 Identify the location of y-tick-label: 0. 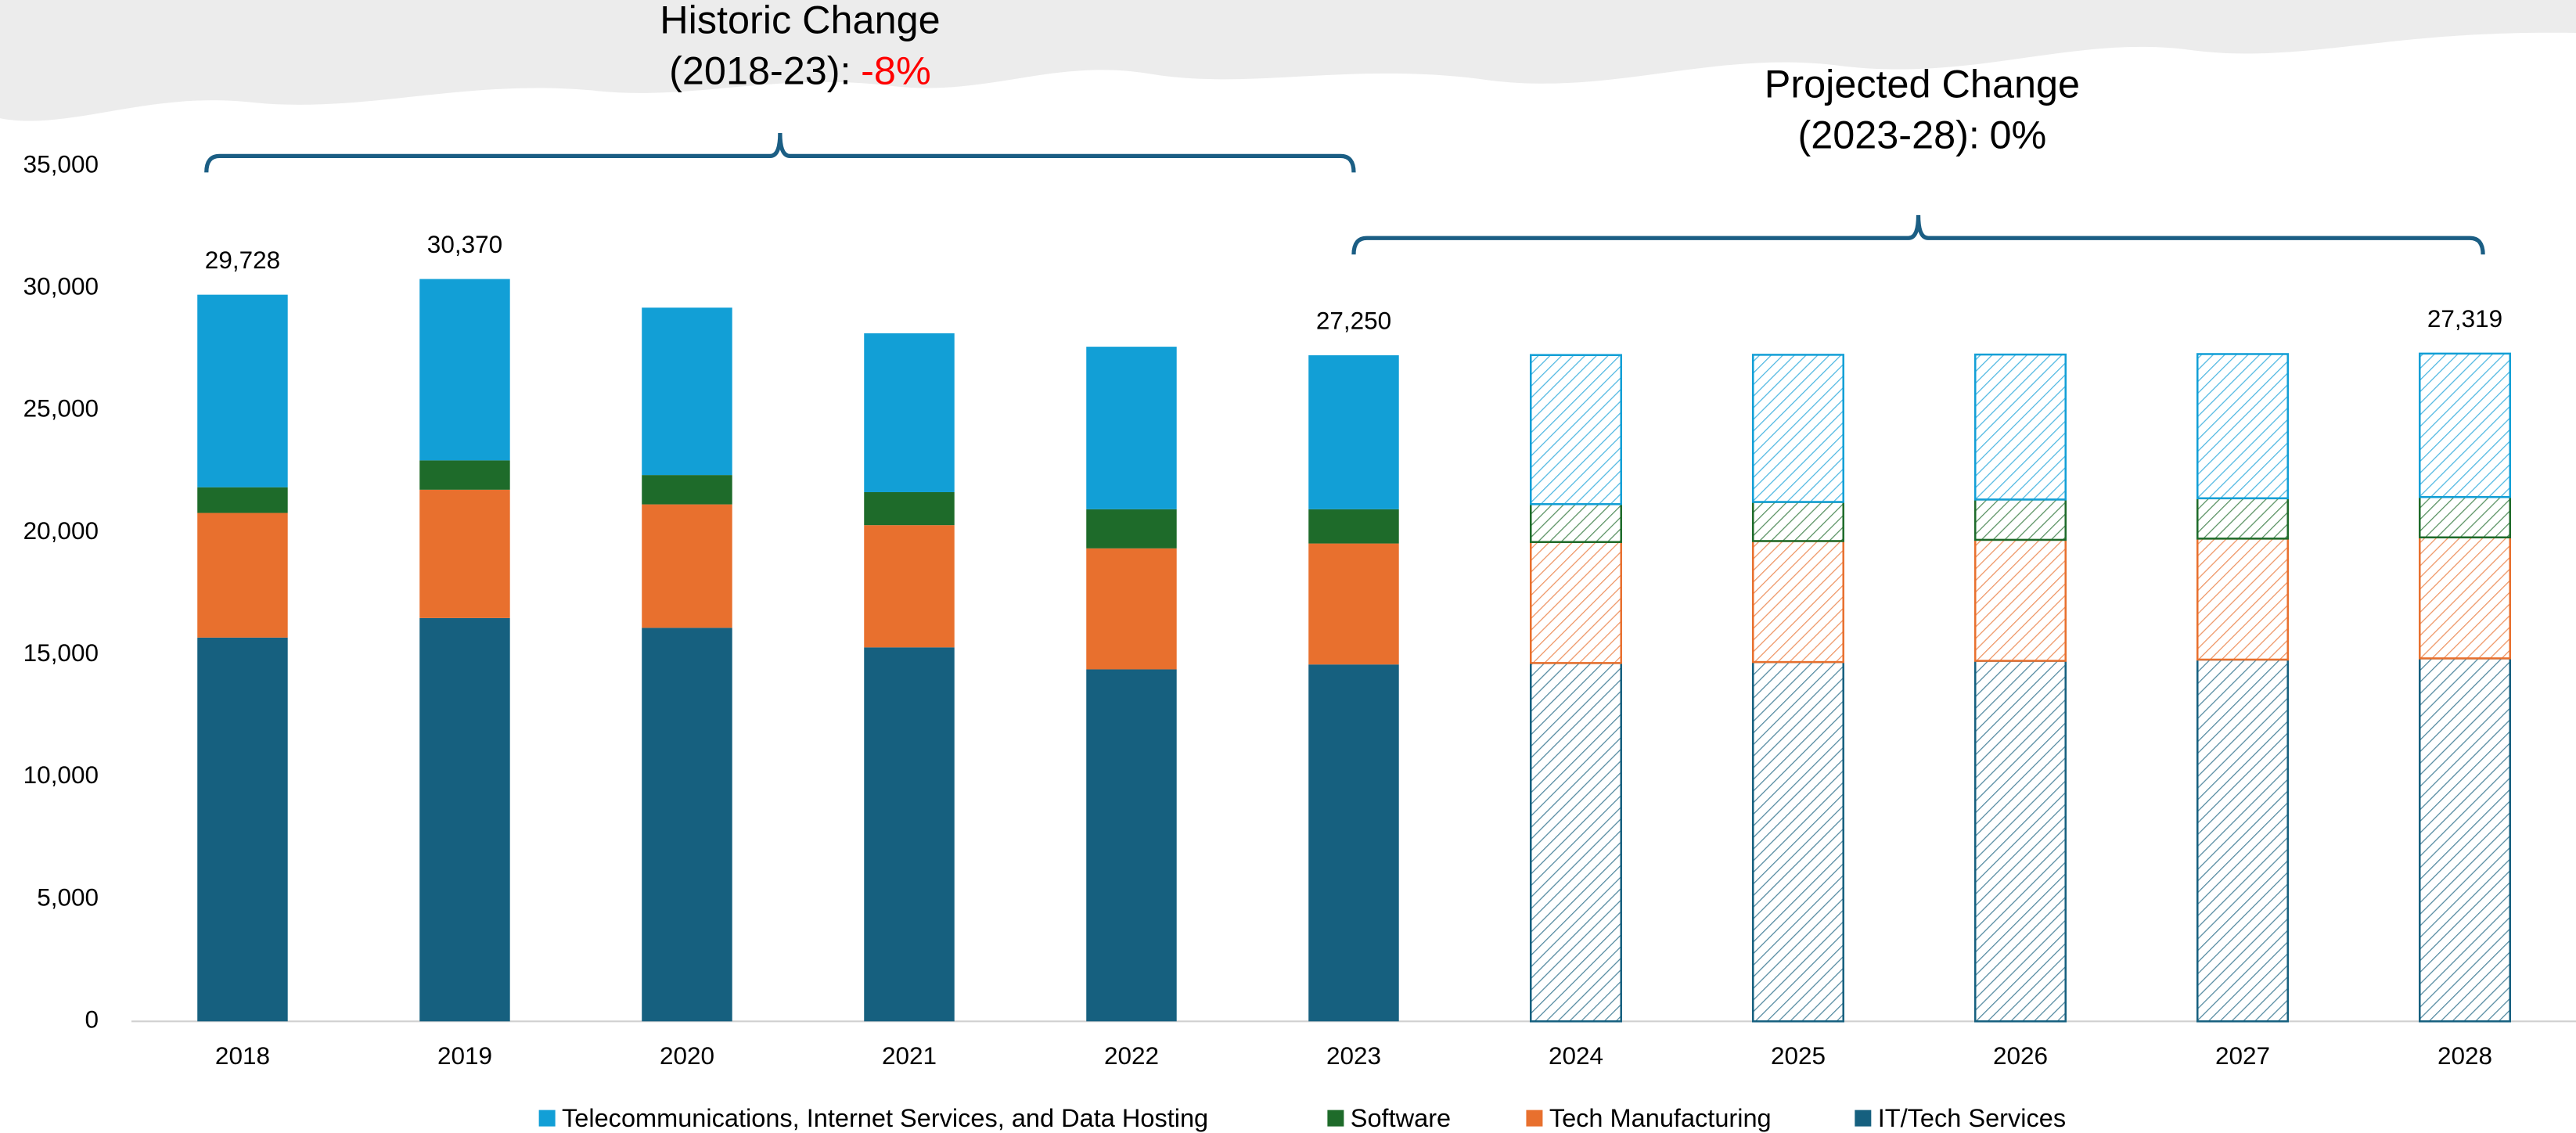
(92, 1020).